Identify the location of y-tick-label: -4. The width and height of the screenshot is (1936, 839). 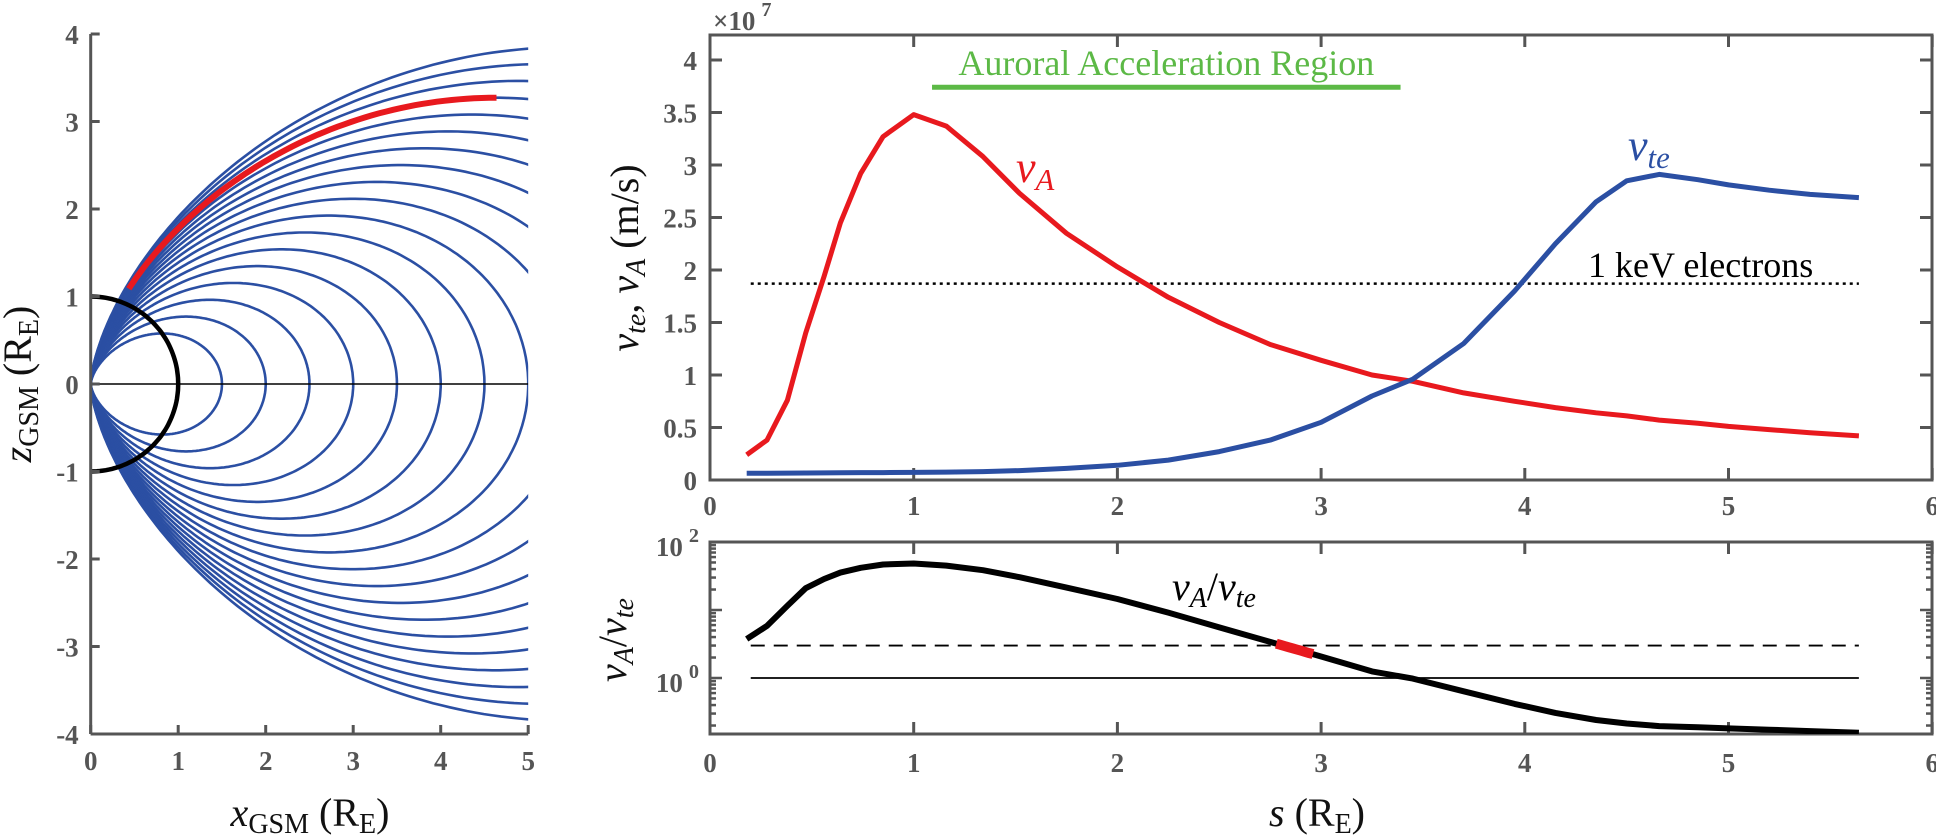
(67, 735).